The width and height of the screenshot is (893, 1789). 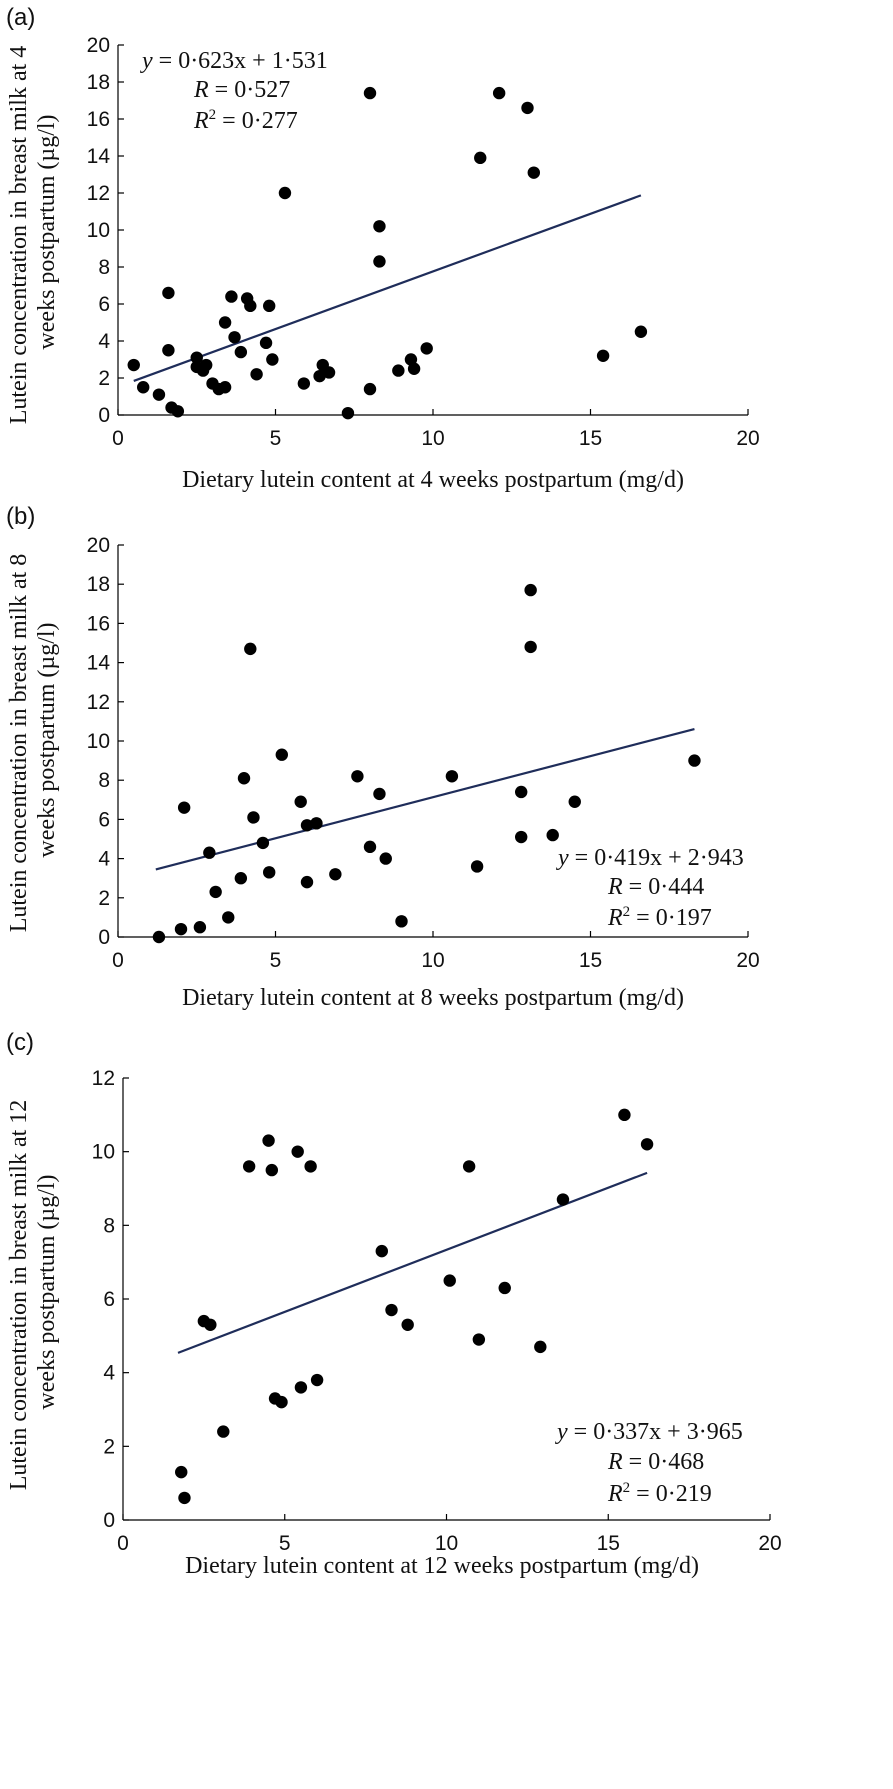 I want to click on panel-a-ylabel-line-2: weeks postpartum (µg/l), so click(x=47, y=231).